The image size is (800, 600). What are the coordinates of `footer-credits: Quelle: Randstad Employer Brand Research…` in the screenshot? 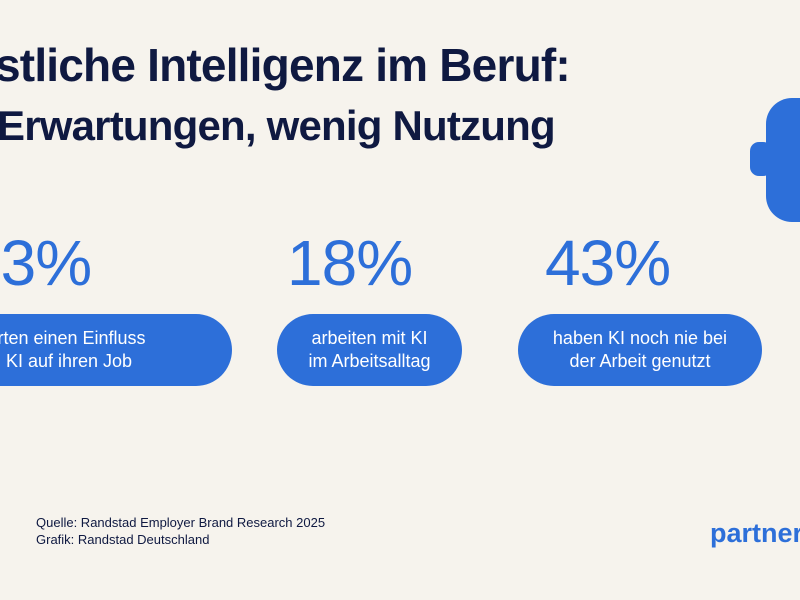 It's located at (180, 531).